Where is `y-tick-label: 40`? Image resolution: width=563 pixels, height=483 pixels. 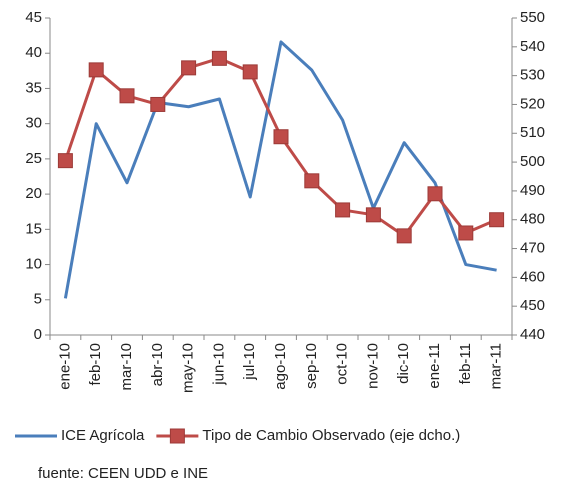
y-tick-label: 40 is located at coordinates (33, 52).